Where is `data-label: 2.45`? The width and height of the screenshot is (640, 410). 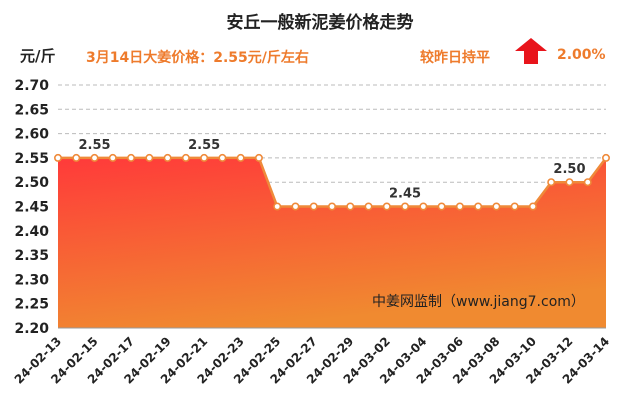 data-label: 2.45 is located at coordinates (405, 194).